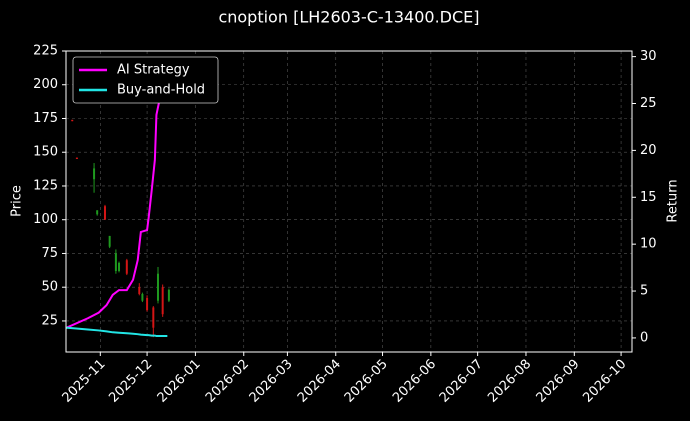 The width and height of the screenshot is (690, 421). Describe the element at coordinates (558, 381) in the screenshot. I see `x-tick-label: 2026-09` at that location.